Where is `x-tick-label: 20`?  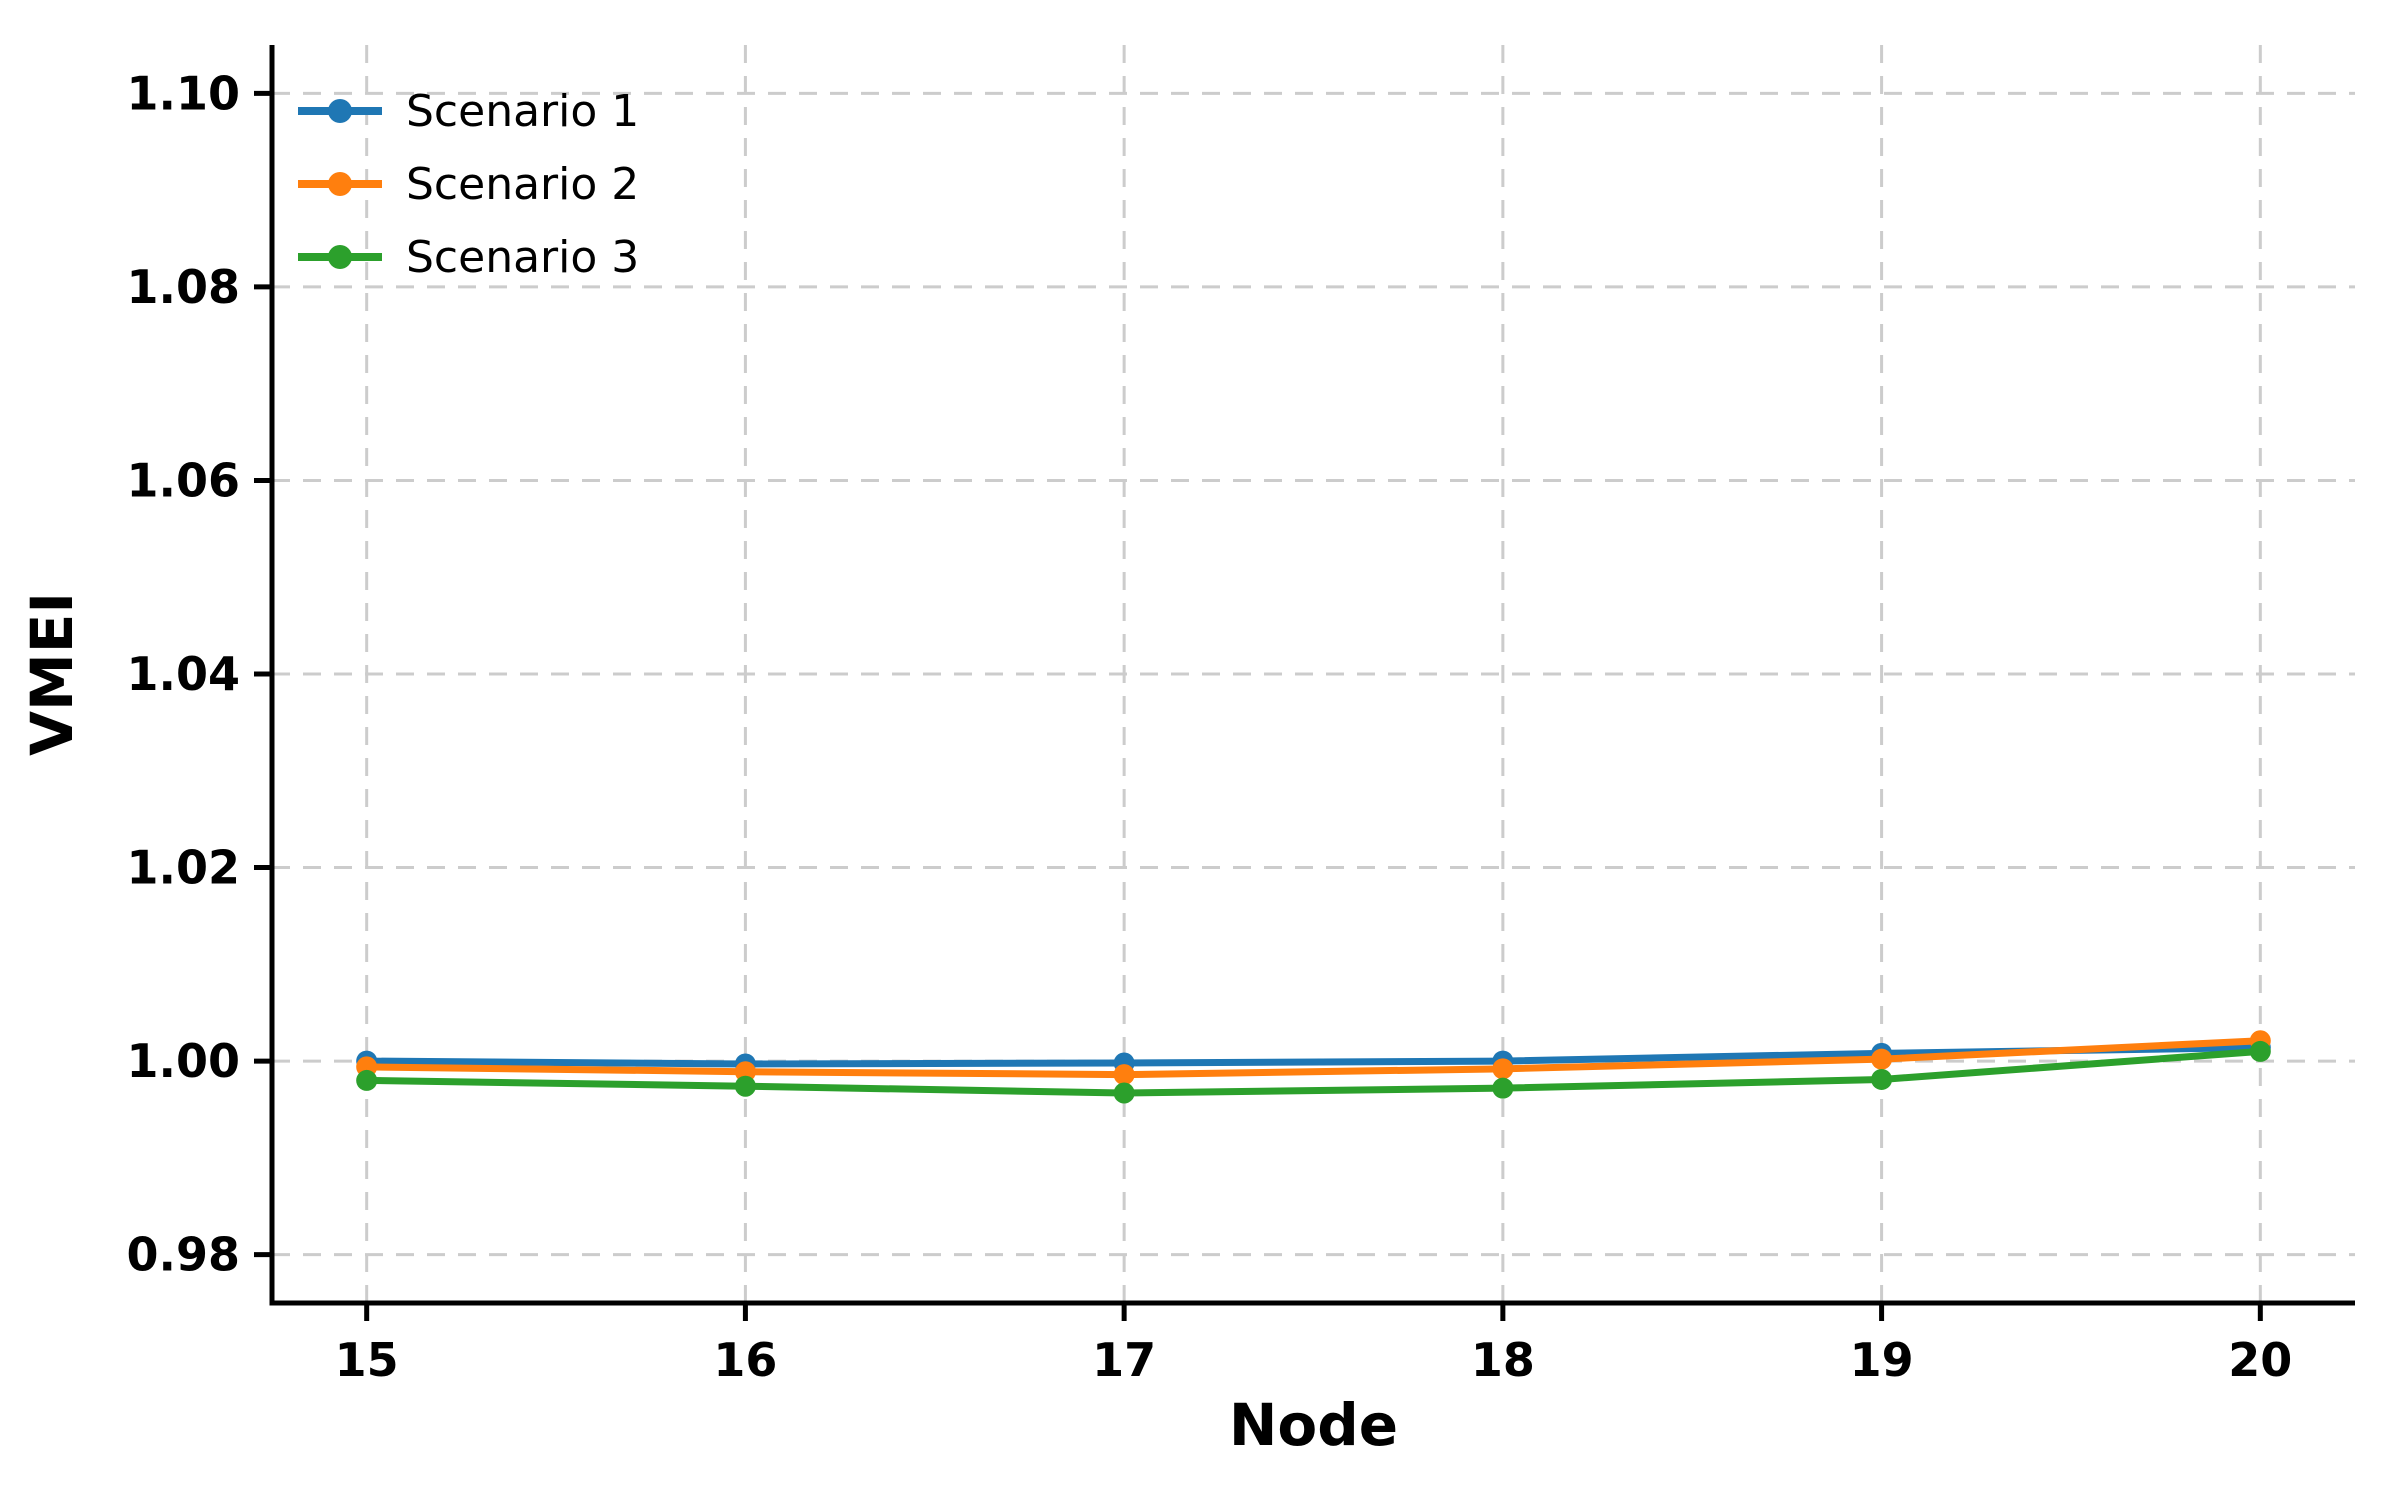 x-tick-label: 20 is located at coordinates (2260, 1360).